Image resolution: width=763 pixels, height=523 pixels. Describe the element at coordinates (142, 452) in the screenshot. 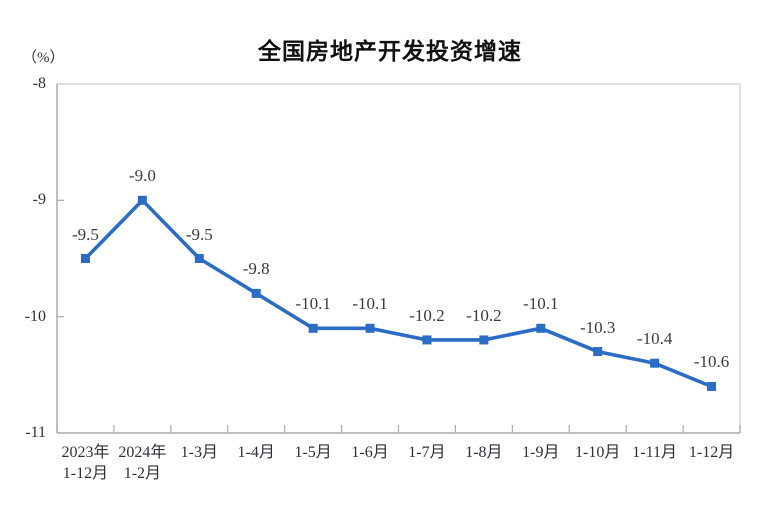

I see `x-axis-label-line: 2024年` at that location.